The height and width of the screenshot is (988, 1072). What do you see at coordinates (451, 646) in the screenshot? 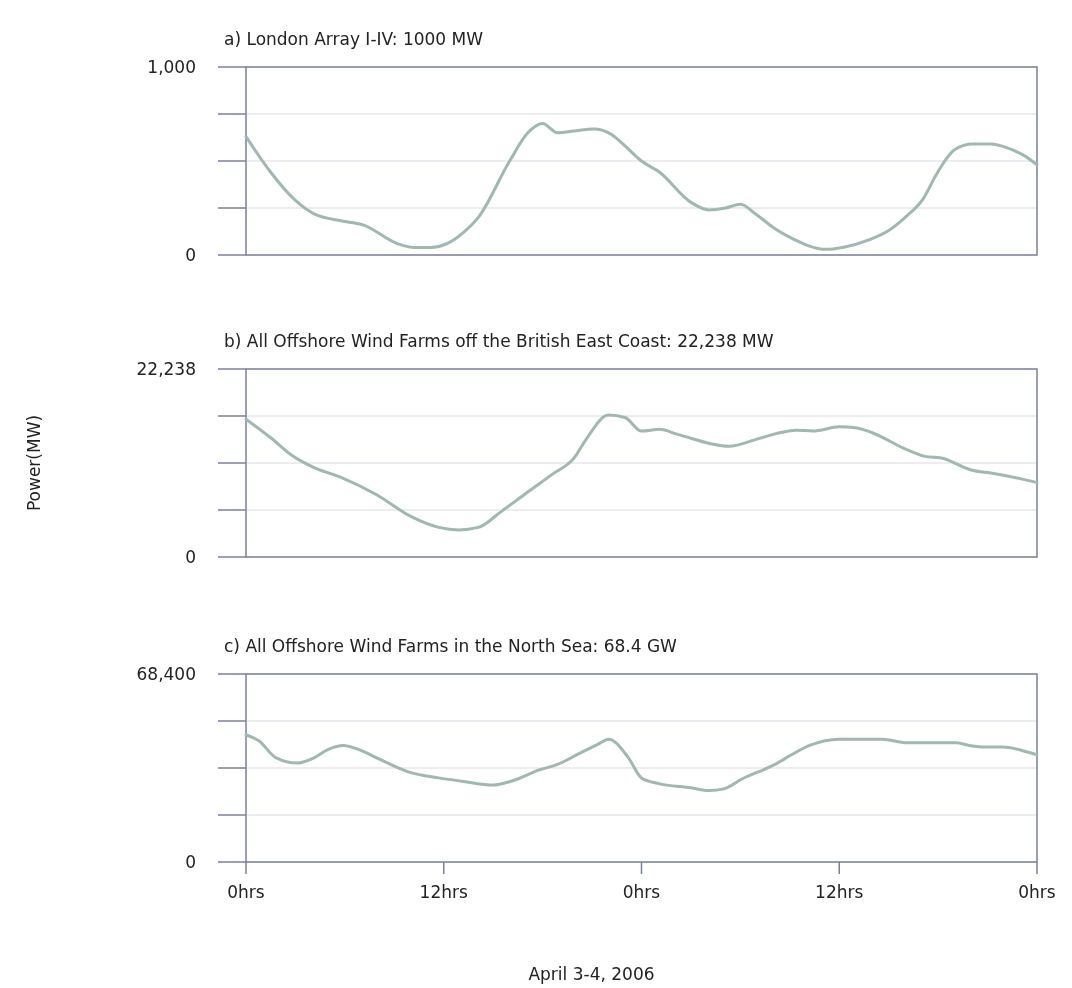
I see `chart-title: c) All Offshore Wind Farms in the North Sea: 68.4 GW` at bounding box center [451, 646].